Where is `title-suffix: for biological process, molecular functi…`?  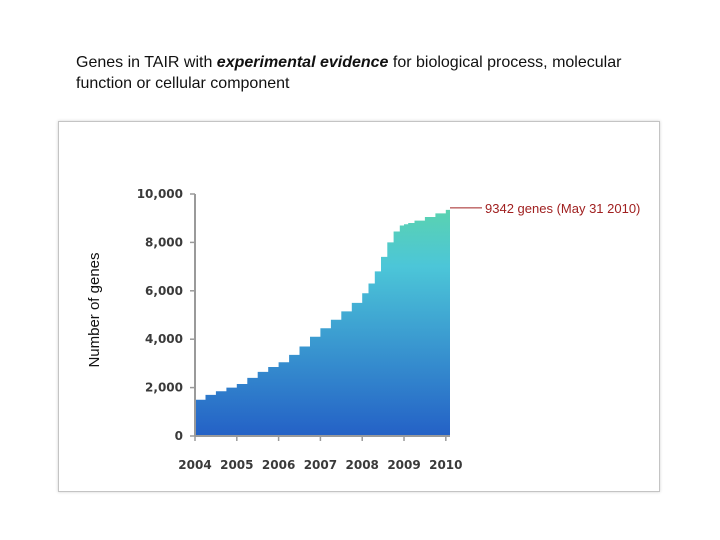
title-suffix: for biological process, molecular functi… is located at coordinates (349, 73).